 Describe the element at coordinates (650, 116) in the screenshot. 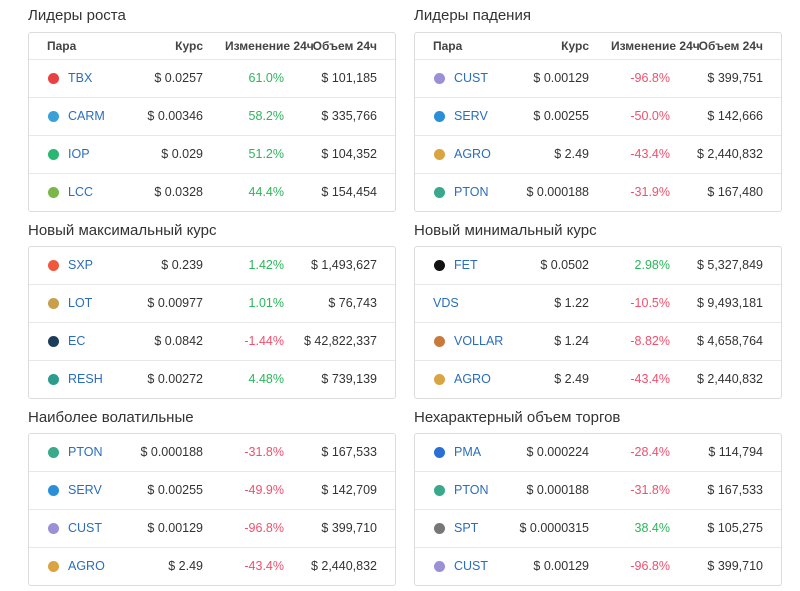

I see `change: -50.0%` at that location.